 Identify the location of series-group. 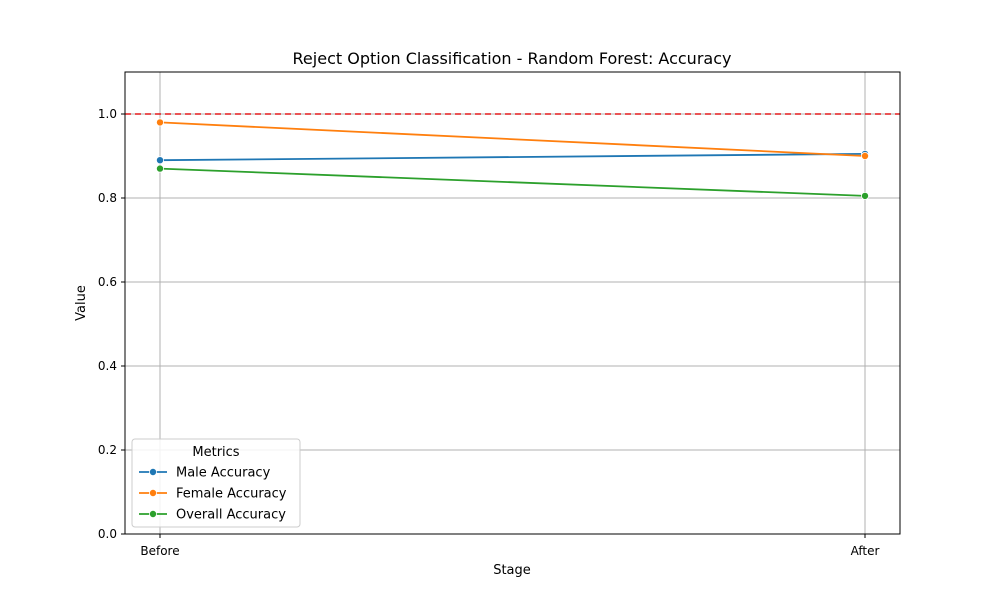
(512, 159).